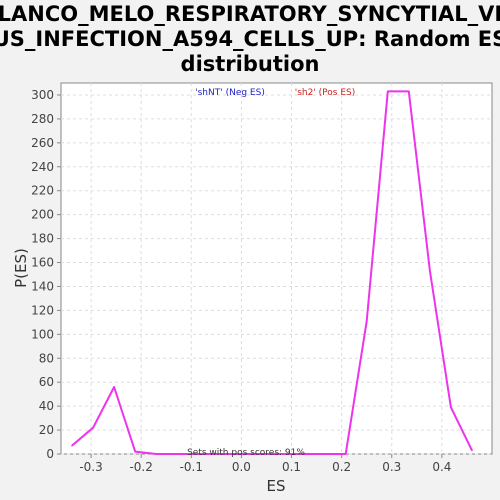  I want to click on y-tick-label-6: 120, so click(42, 310).